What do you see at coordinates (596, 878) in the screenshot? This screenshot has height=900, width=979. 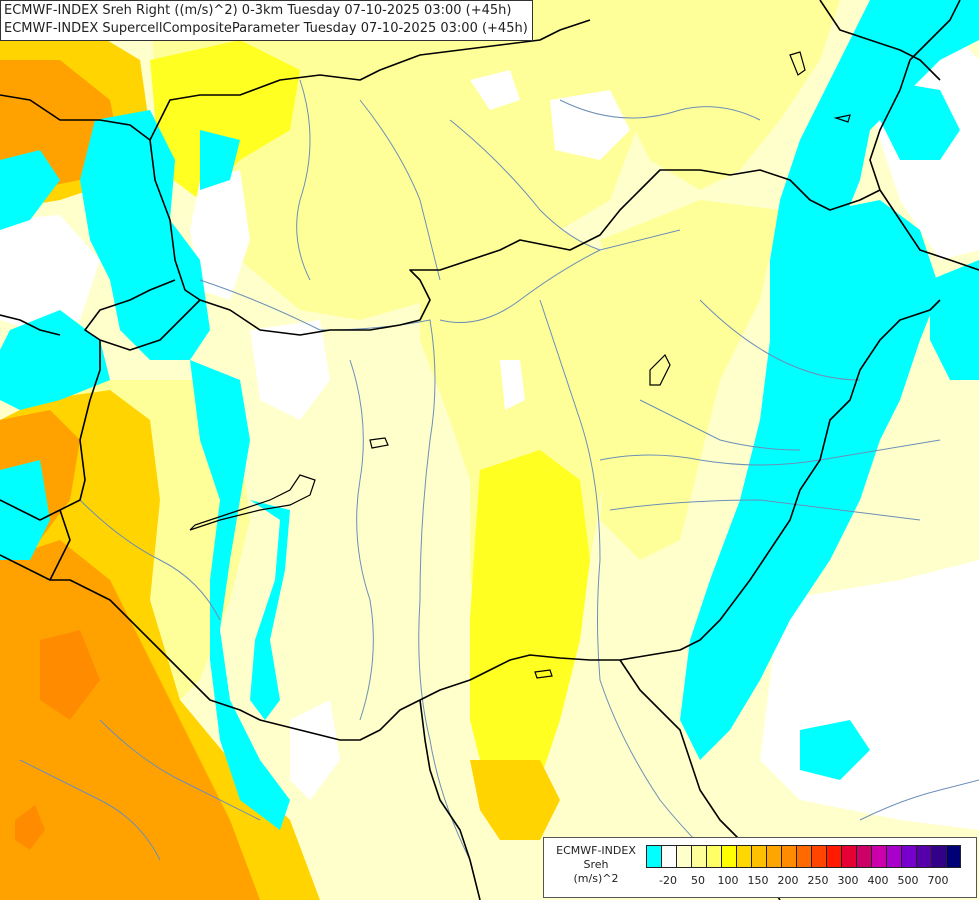 I see `legend-title-unit: (m/s)^2` at bounding box center [596, 878].